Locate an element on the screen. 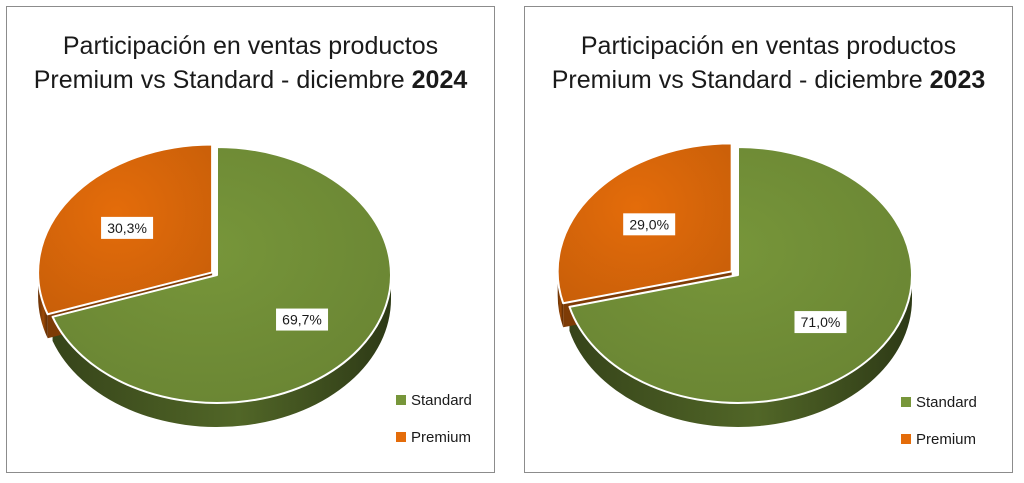 This screenshot has width=1024, height=483. title-year: 2023 is located at coordinates (957, 80).